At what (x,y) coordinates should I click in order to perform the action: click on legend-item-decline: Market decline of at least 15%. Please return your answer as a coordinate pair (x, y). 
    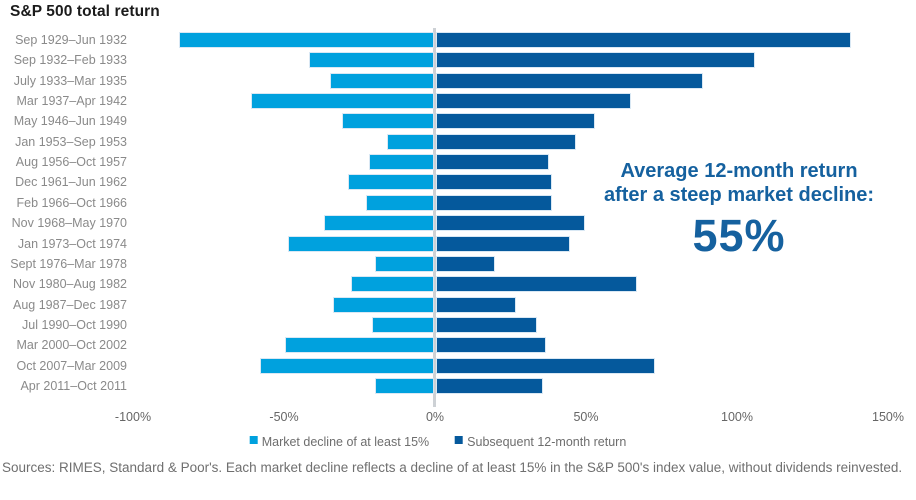
    Looking at the image, I should click on (339, 442).